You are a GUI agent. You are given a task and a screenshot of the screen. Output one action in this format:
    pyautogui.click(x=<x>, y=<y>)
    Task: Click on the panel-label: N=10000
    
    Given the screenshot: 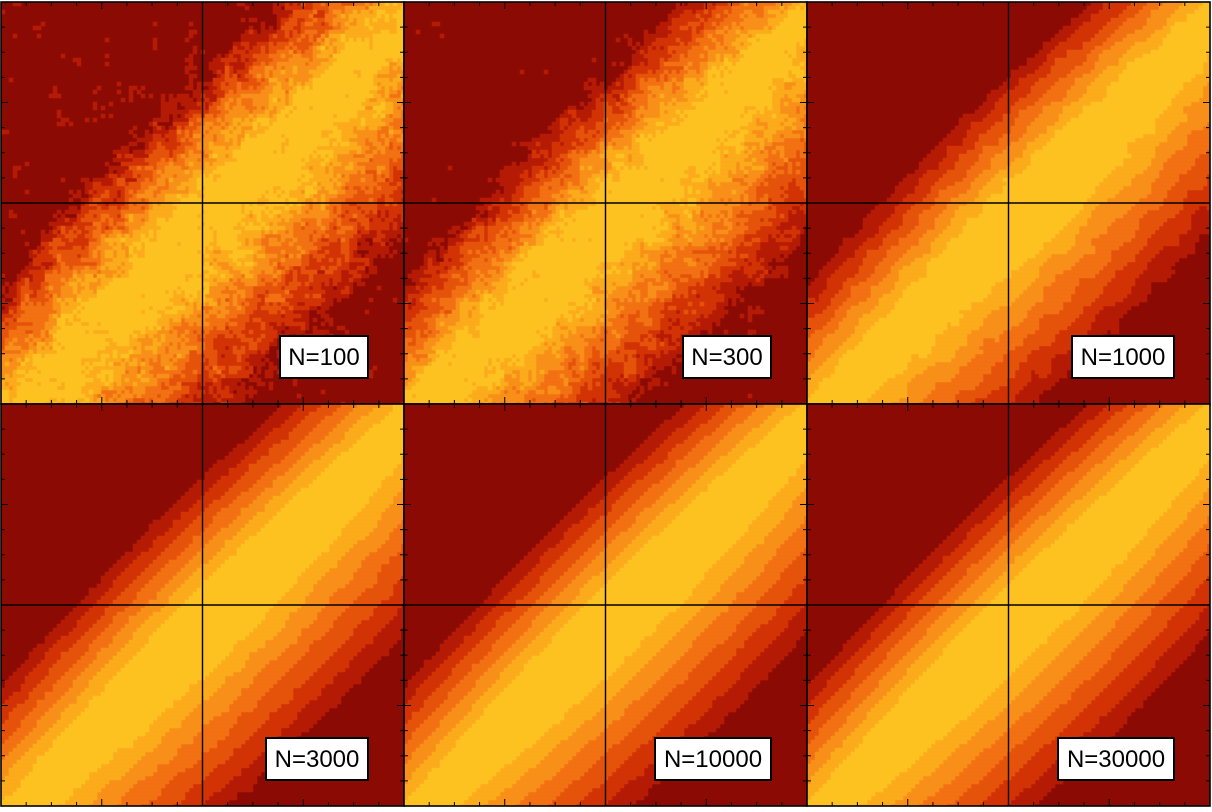 What is the action you would take?
    pyautogui.click(x=713, y=759)
    